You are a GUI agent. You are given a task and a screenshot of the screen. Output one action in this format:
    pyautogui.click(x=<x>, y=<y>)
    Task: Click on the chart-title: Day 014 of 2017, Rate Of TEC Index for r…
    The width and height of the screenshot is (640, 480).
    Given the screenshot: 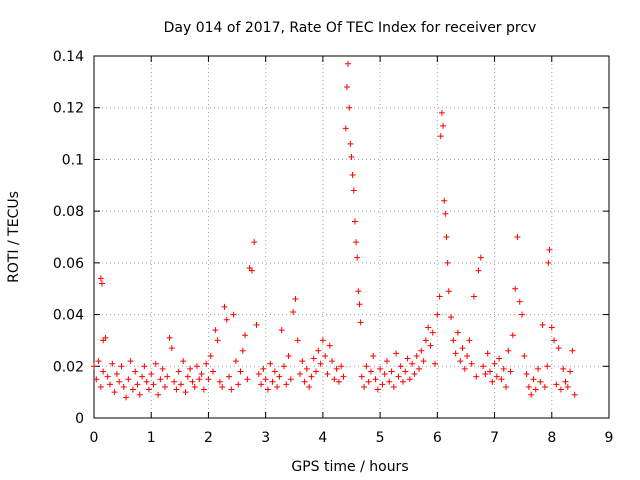 What is the action you would take?
    pyautogui.click(x=350, y=28)
    